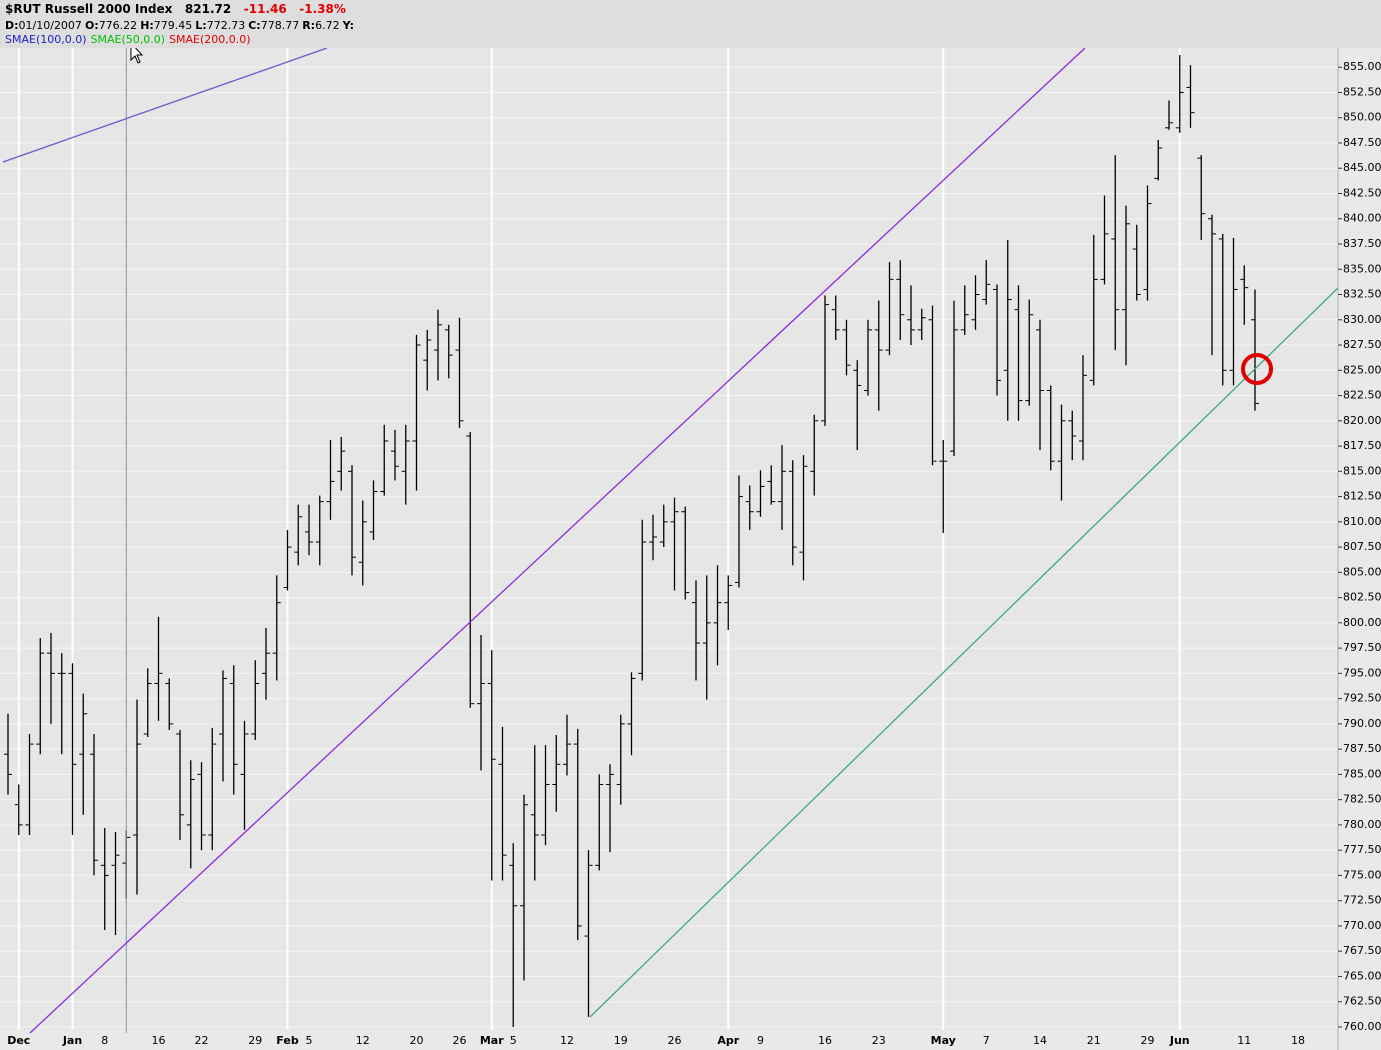 This screenshot has height=1050, width=1381. I want to click on readout-label: C:, so click(254, 25).